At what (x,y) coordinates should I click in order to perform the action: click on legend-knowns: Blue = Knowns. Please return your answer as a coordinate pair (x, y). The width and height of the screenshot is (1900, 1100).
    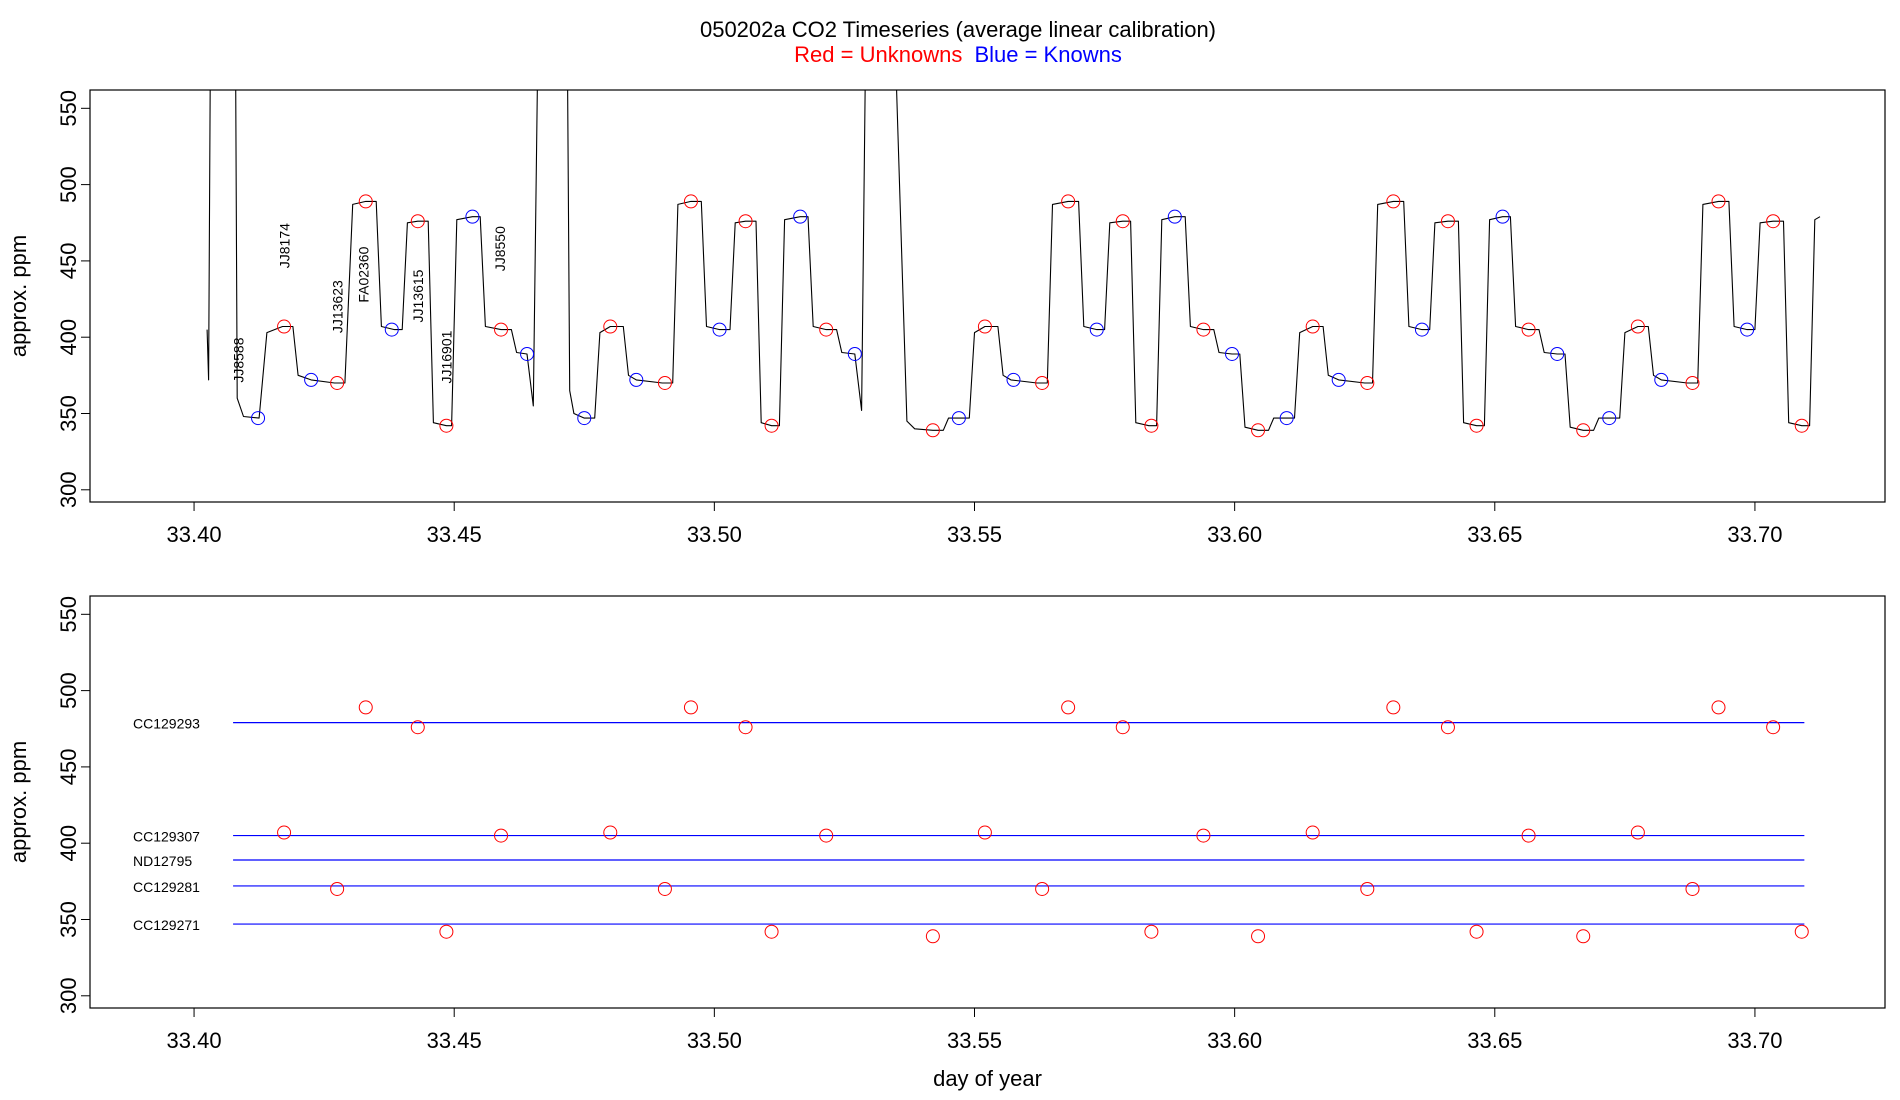
    Looking at the image, I should click on (1047, 54).